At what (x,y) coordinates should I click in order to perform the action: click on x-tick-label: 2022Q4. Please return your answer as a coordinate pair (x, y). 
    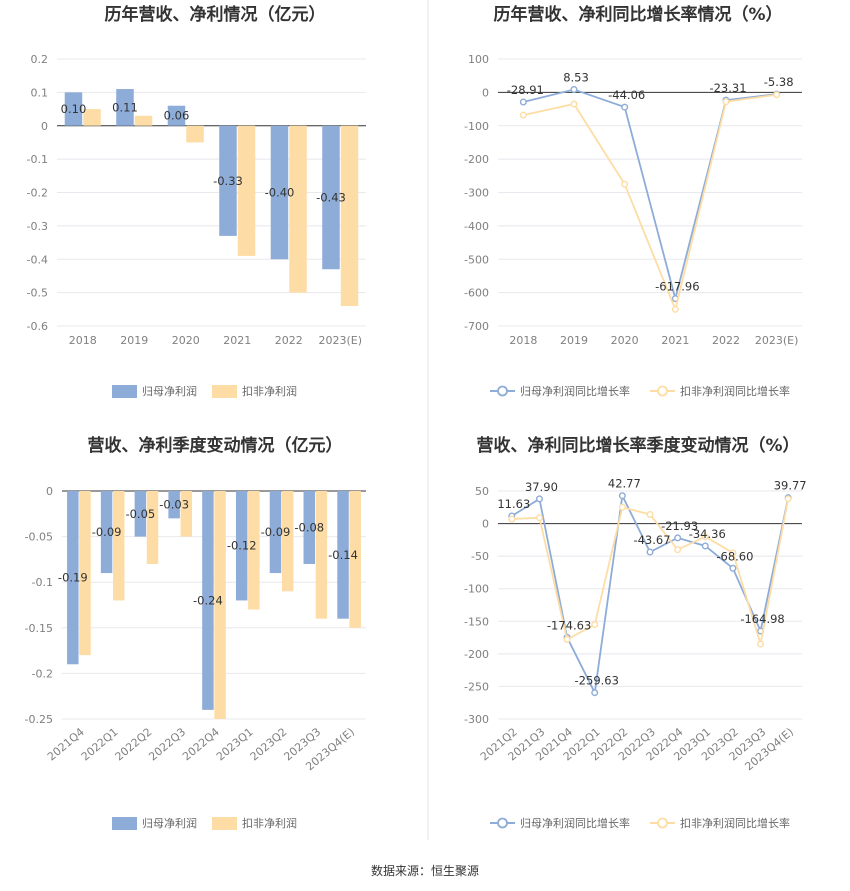
    Looking at the image, I should click on (201, 744).